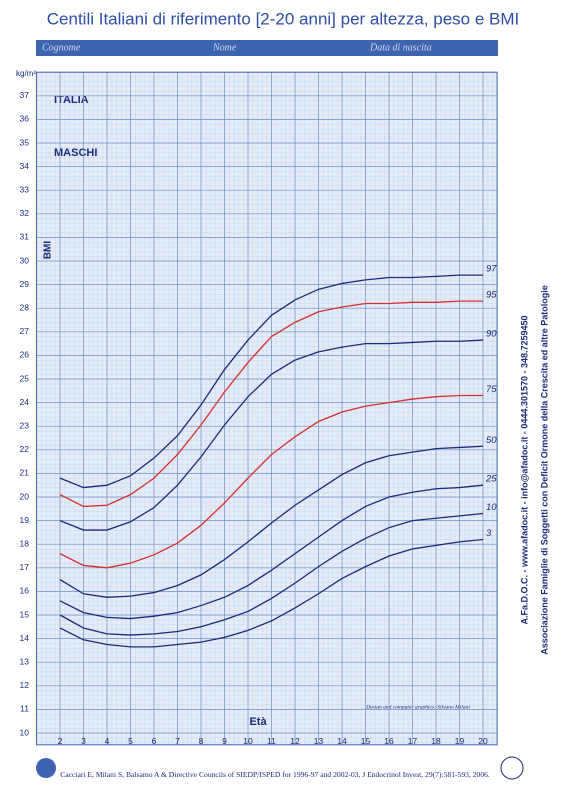 The height and width of the screenshot is (800, 566). I want to click on x-tick-label: 5, so click(130, 741).